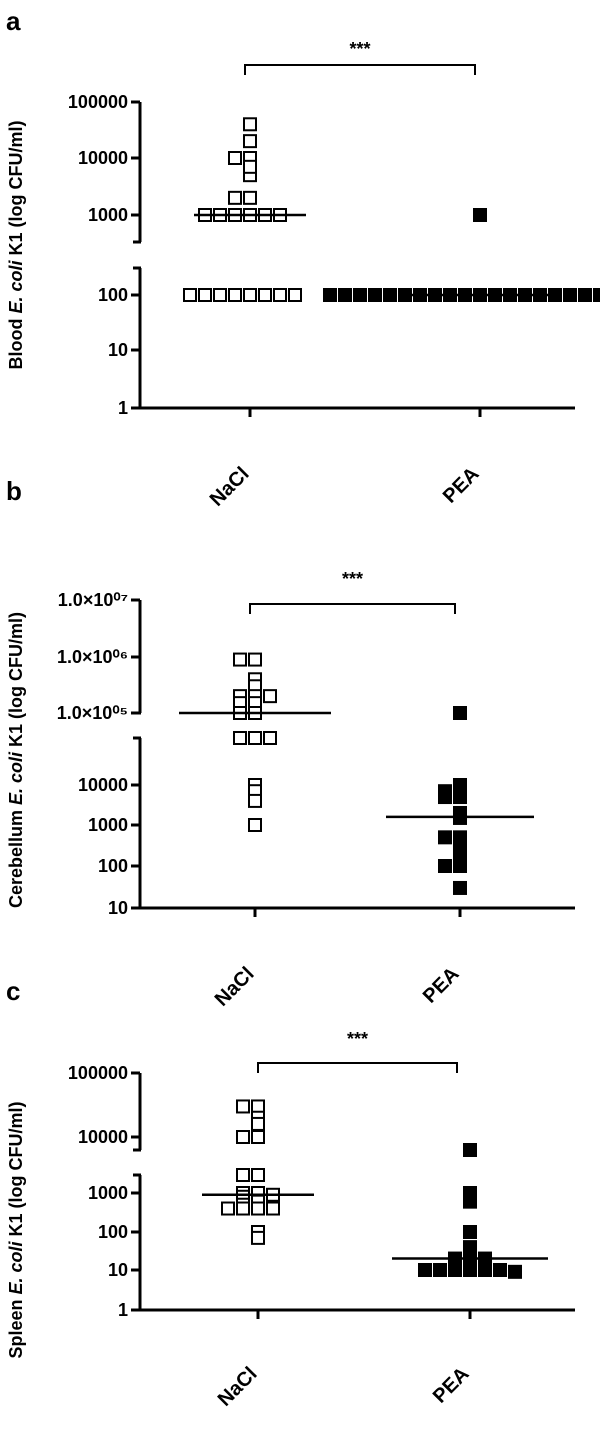 The width and height of the screenshot is (600, 1440). I want to click on y-tick-label: 1.0×10⁰⁷, so click(93, 600).